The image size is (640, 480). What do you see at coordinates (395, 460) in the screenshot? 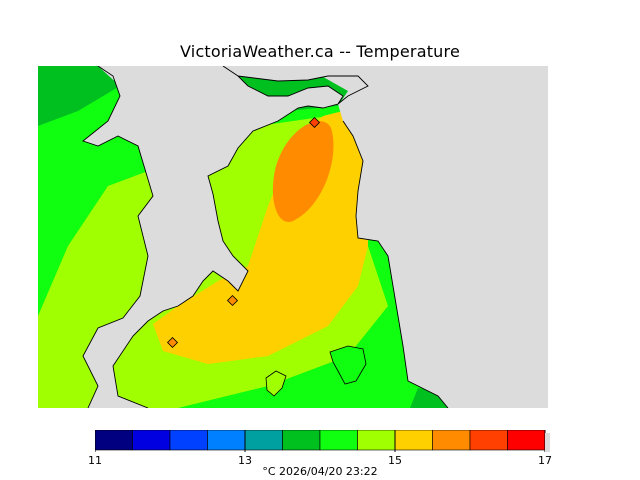
I see `legend-tick-label: 15` at bounding box center [395, 460].